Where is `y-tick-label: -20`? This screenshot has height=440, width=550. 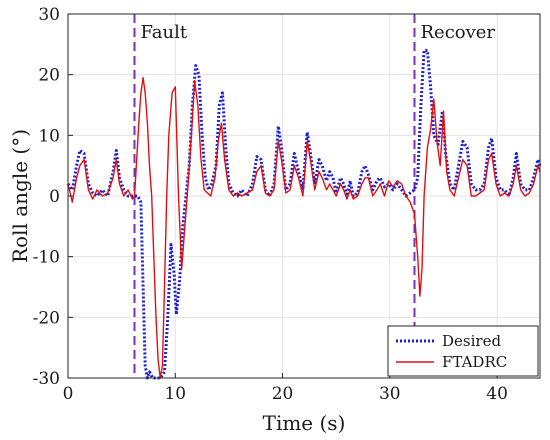 y-tick-label: -20 is located at coordinates (46, 318).